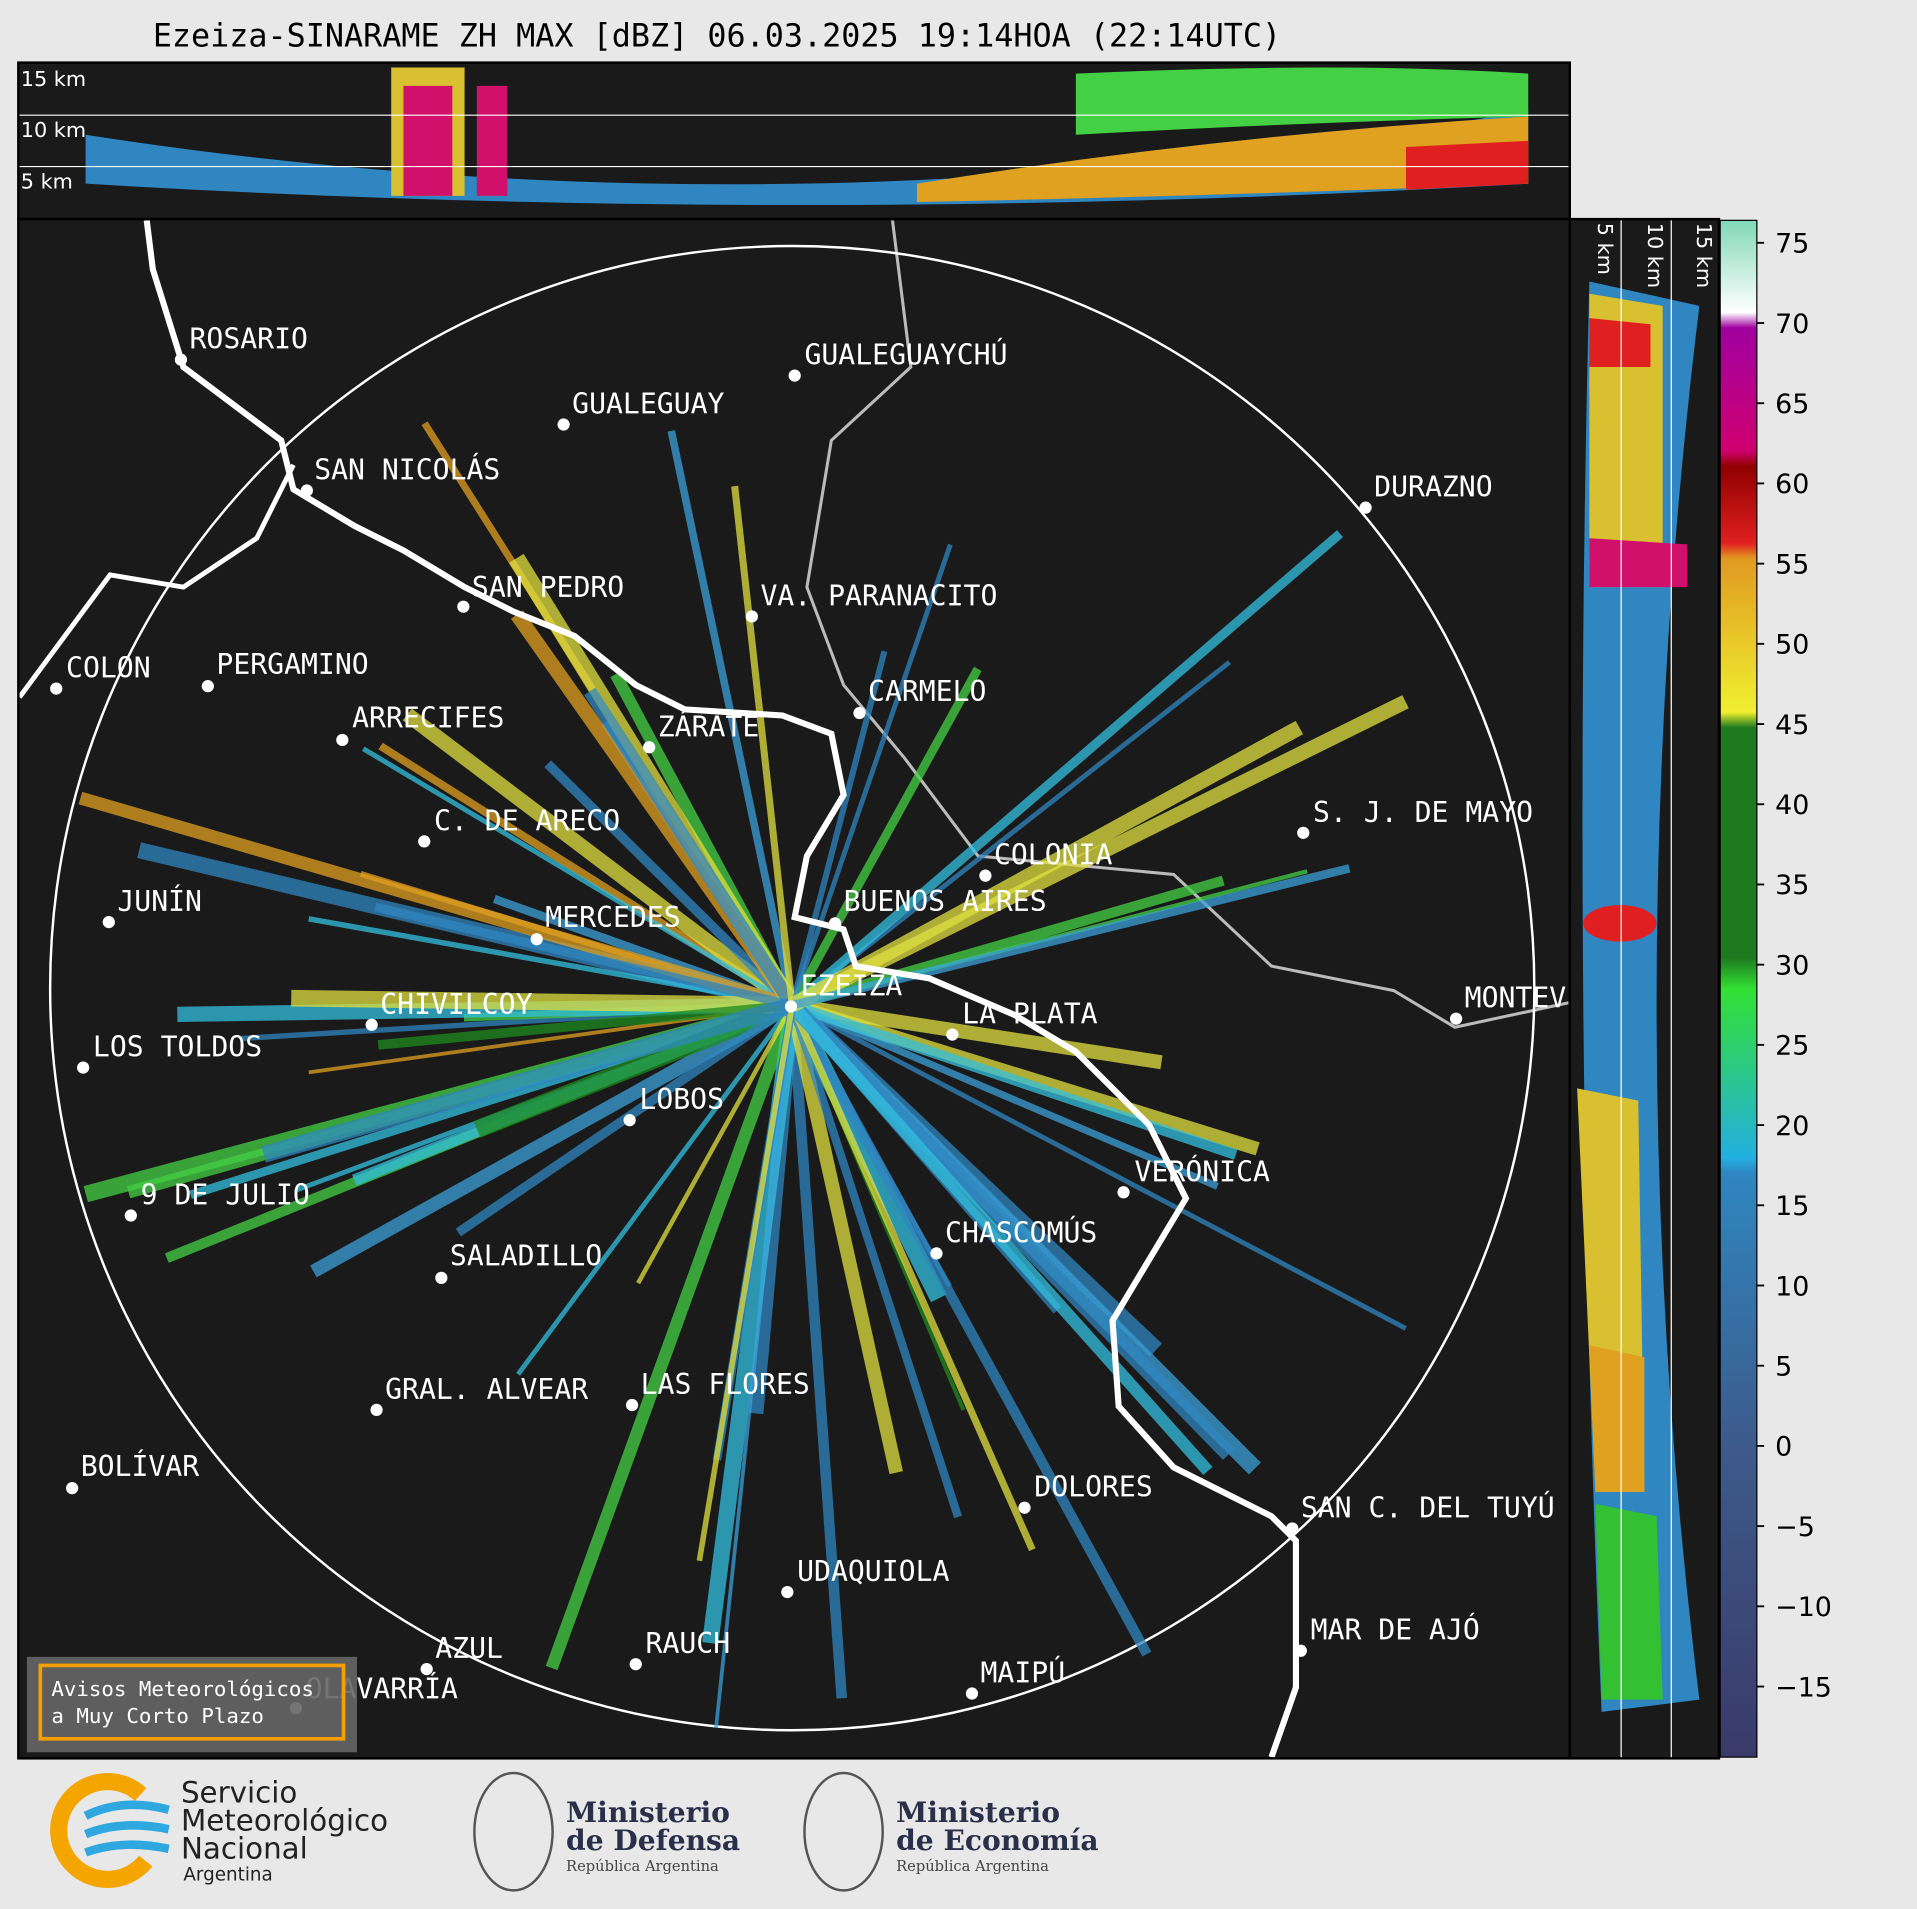 The width and height of the screenshot is (1917, 1909). Describe the element at coordinates (642, 1866) in the screenshot. I see `logo-text: República Argentina` at that location.